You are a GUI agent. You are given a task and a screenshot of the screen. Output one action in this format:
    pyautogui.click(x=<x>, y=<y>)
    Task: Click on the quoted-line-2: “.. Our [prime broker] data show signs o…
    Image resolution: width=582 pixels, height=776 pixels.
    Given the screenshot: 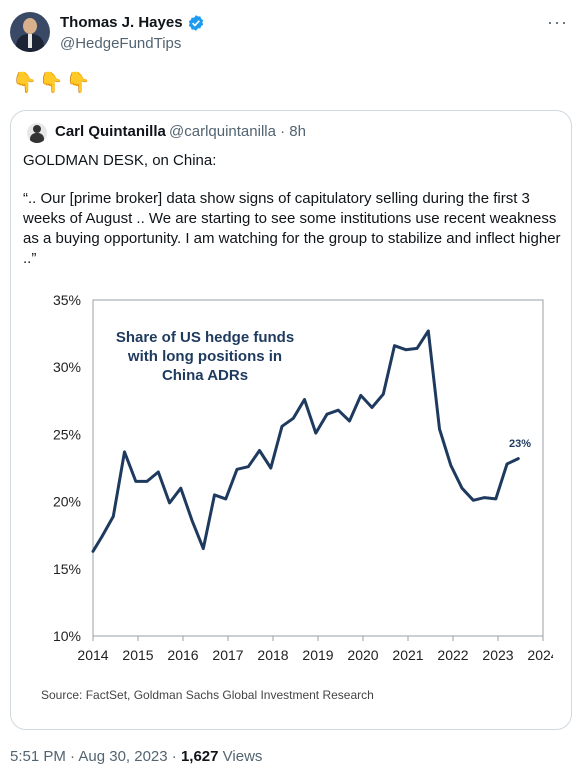 What is the action you would take?
    pyautogui.click(x=292, y=228)
    